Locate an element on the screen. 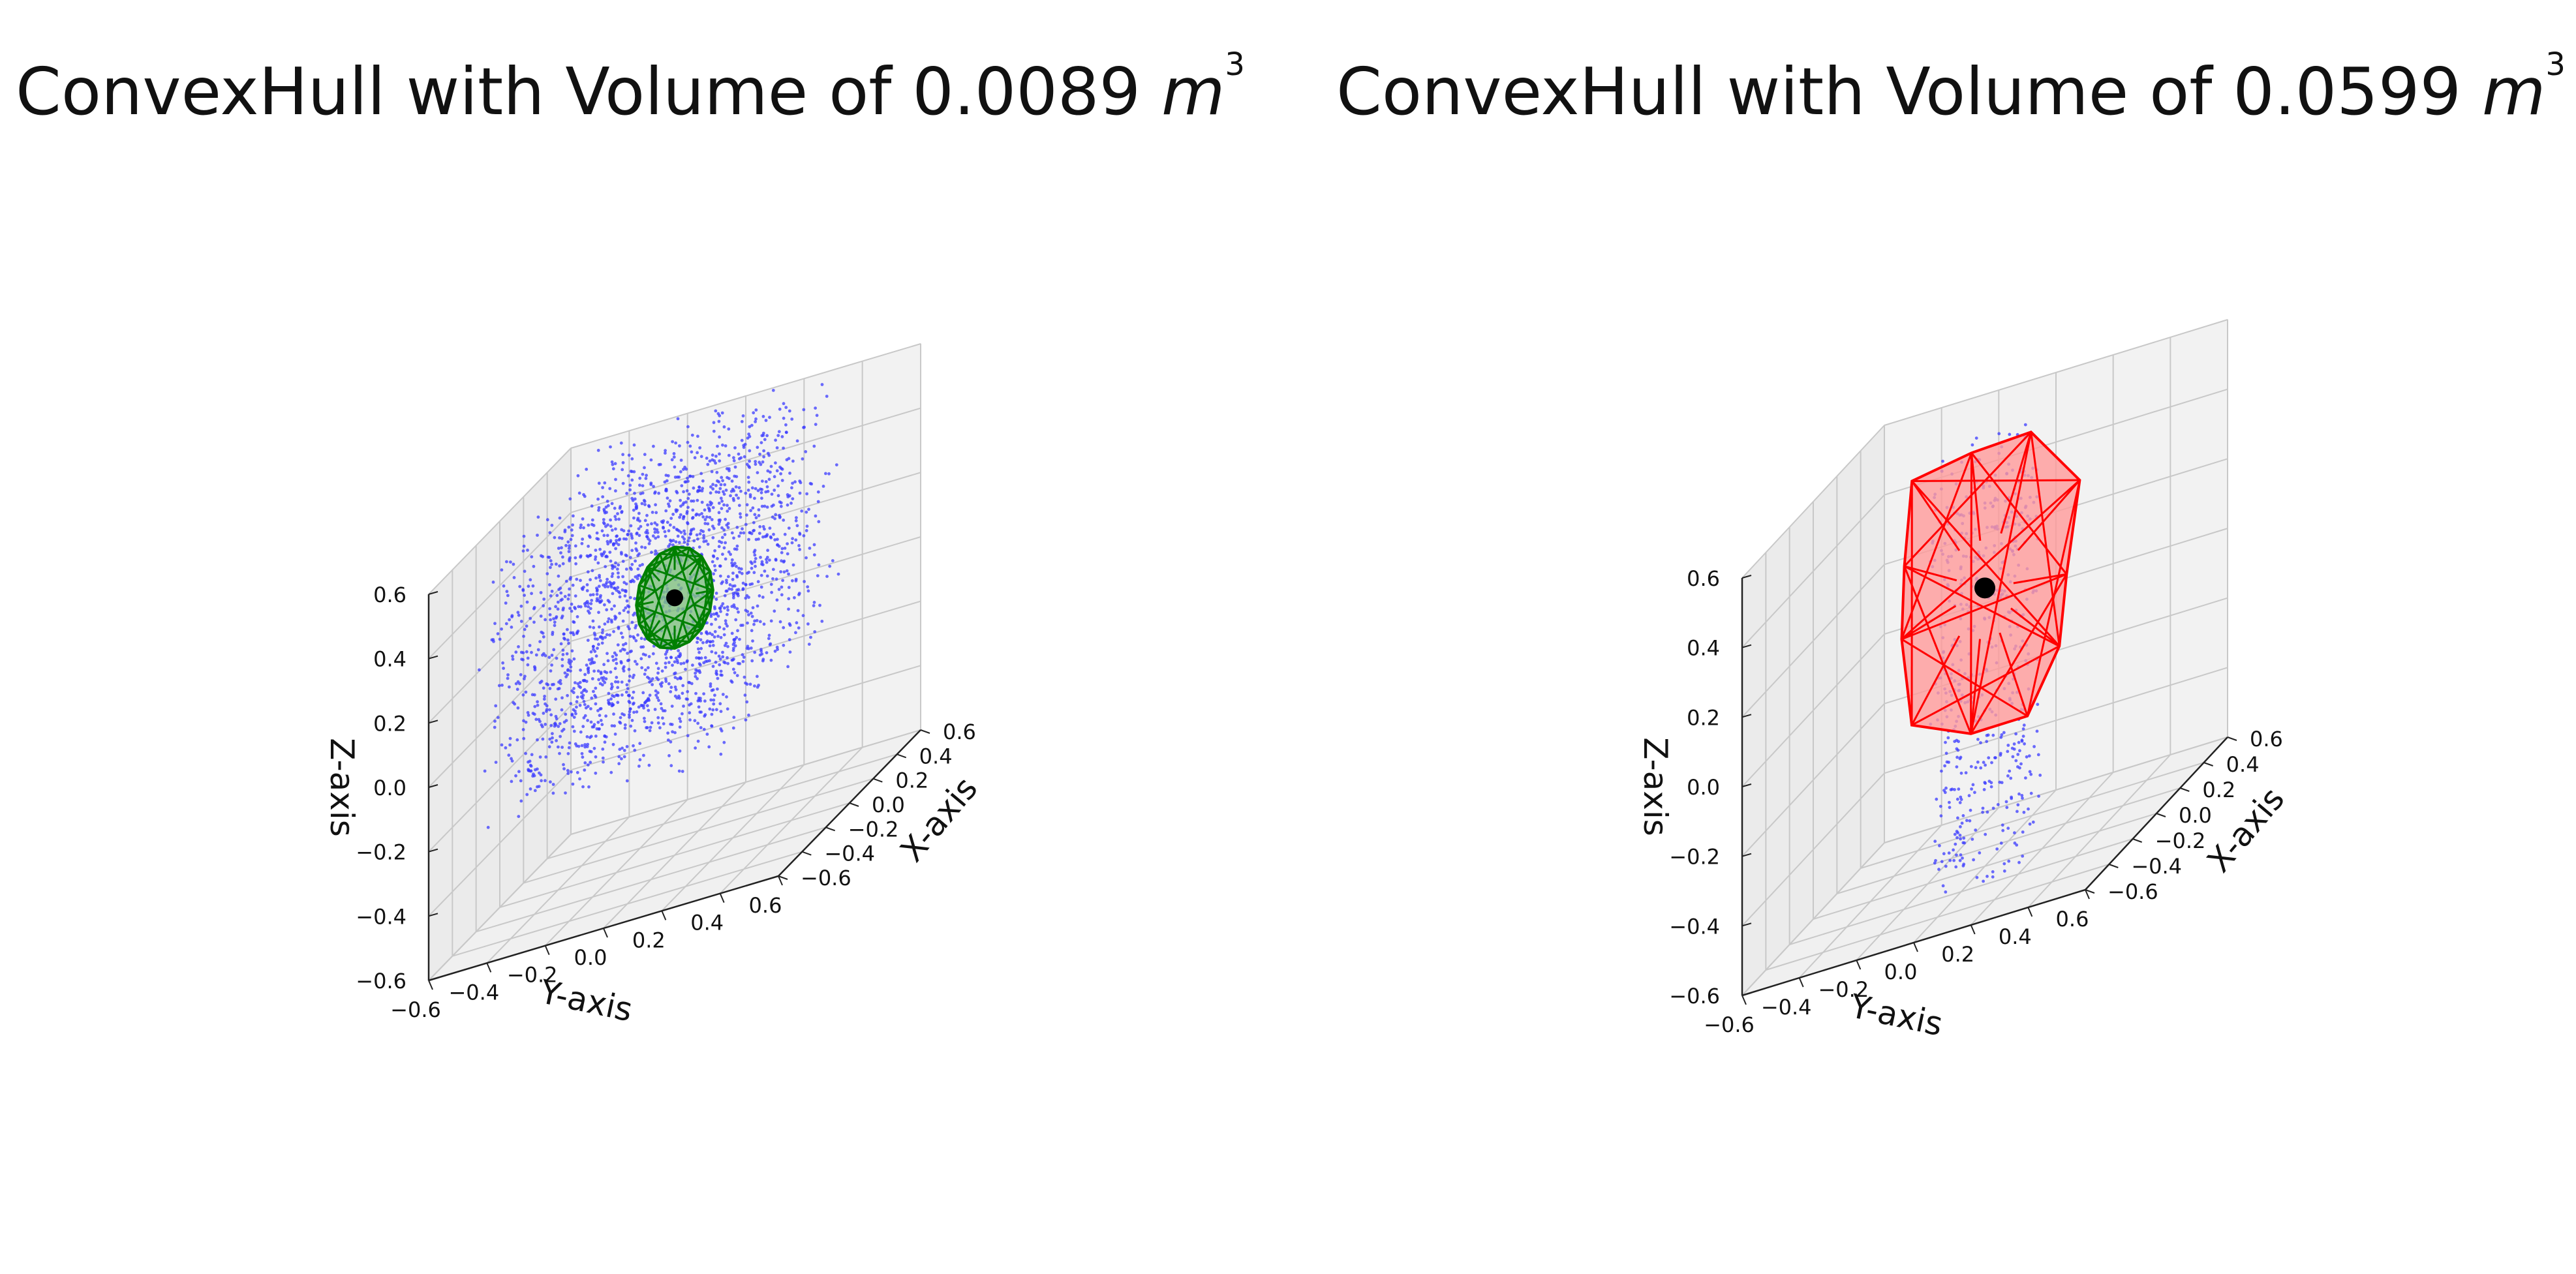 The image size is (2576, 1274). hull-edge is located at coordinates (696, 622).